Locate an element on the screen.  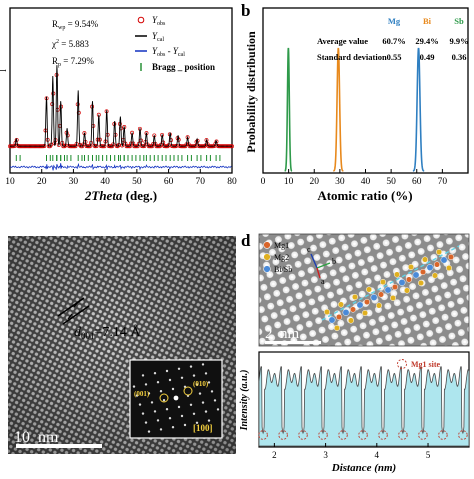
xtick-a: 50 is located at coordinates (137, 182).